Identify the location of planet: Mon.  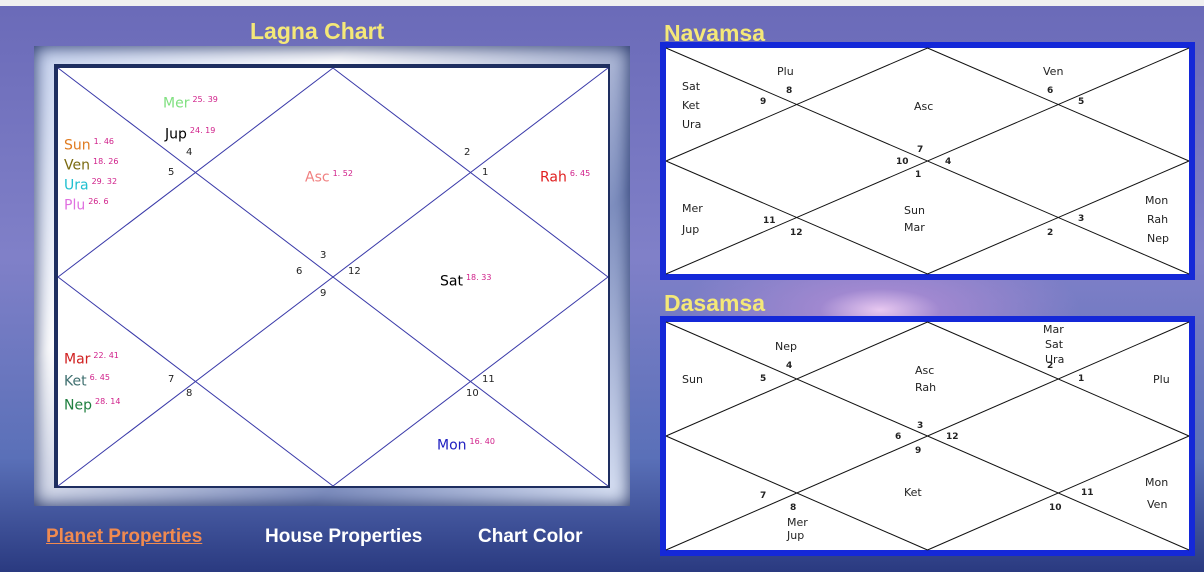
(1157, 482).